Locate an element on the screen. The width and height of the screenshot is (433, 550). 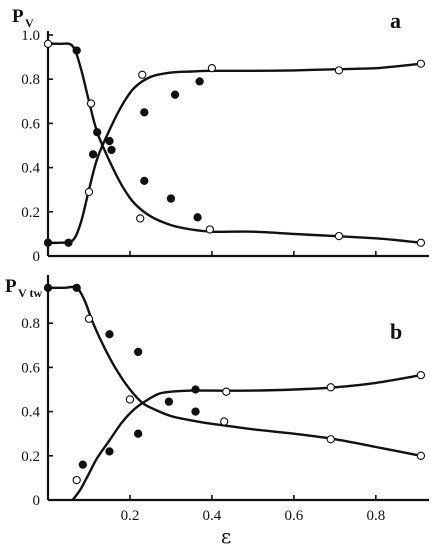
panel-b-xtick-label: 0.6 is located at coordinates (293, 516).